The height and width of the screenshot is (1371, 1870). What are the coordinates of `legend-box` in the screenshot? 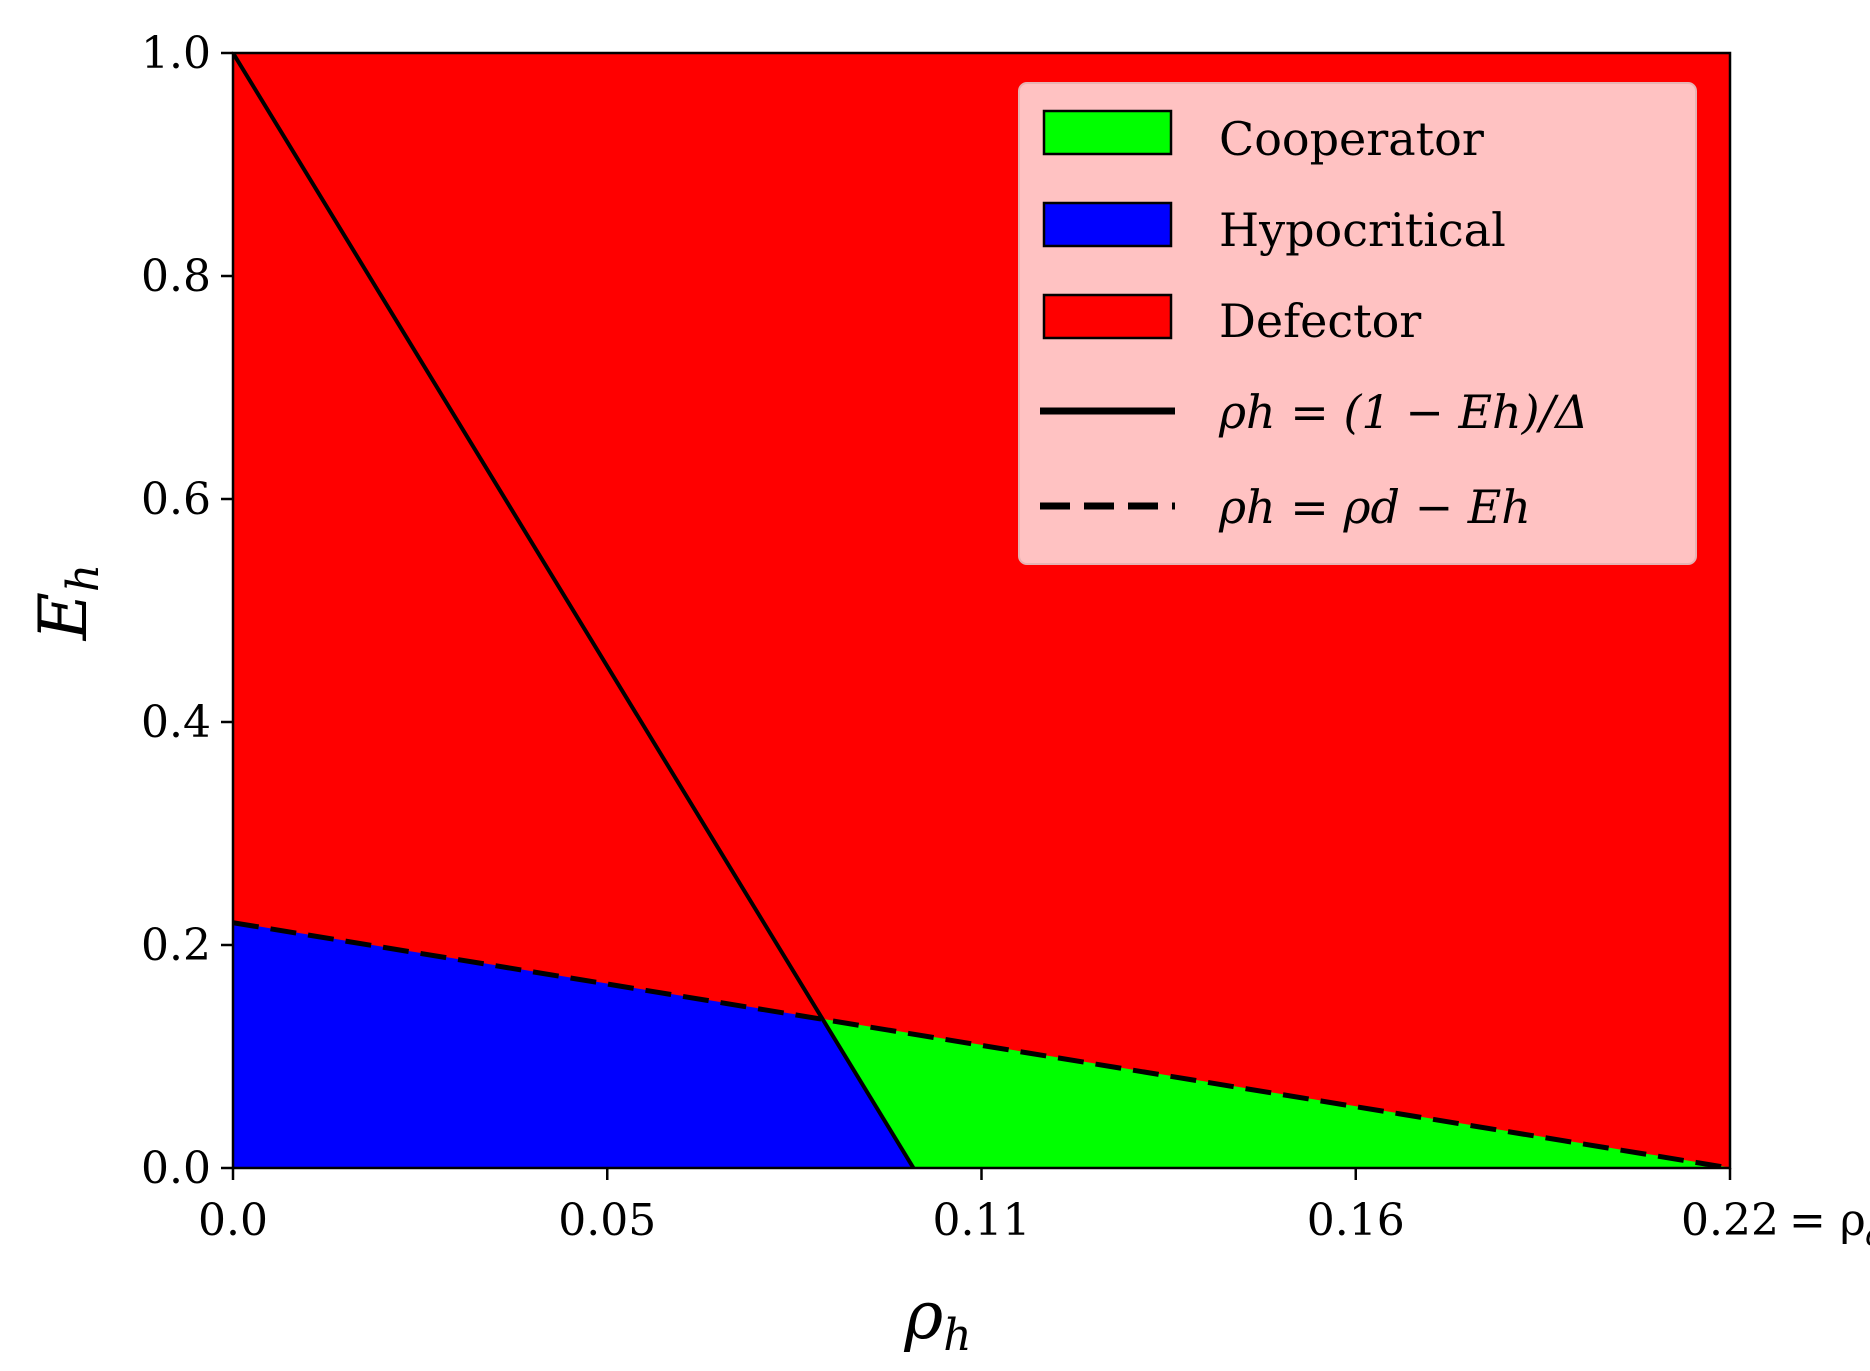 It's located at (1357, 323).